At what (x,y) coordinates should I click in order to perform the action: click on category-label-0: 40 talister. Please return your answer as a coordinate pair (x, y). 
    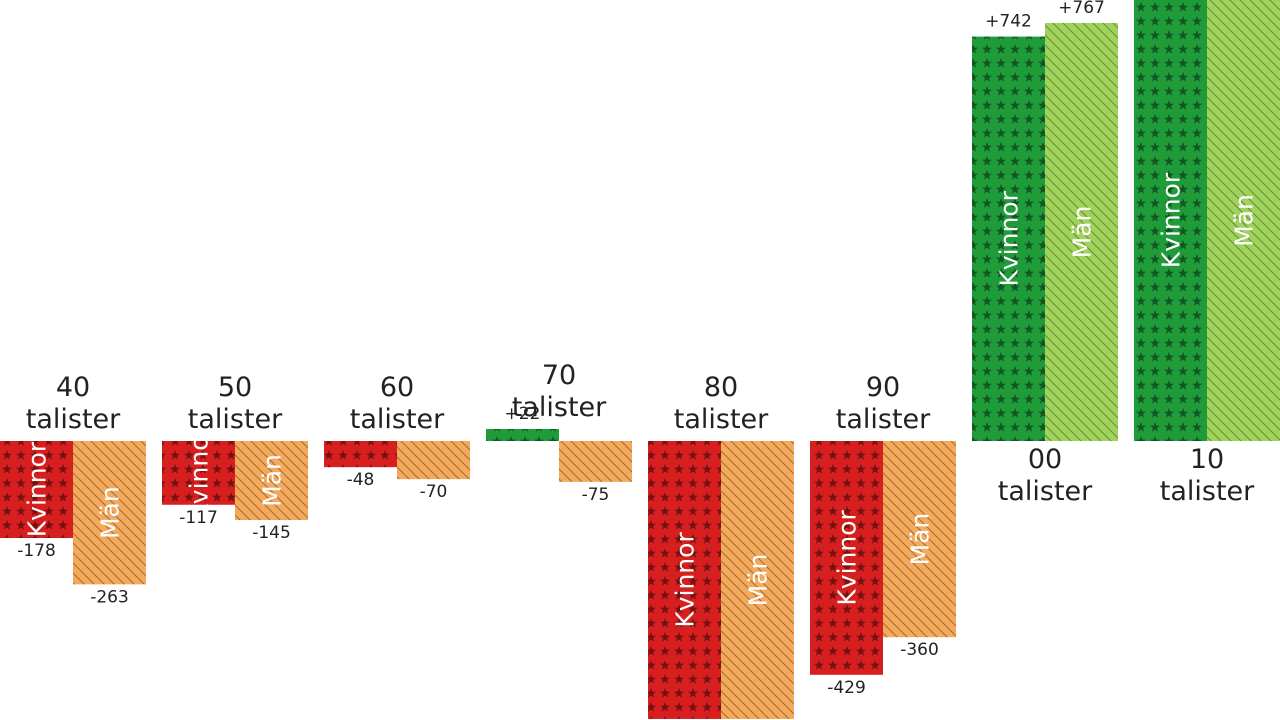
    Looking at the image, I should click on (73, 403).